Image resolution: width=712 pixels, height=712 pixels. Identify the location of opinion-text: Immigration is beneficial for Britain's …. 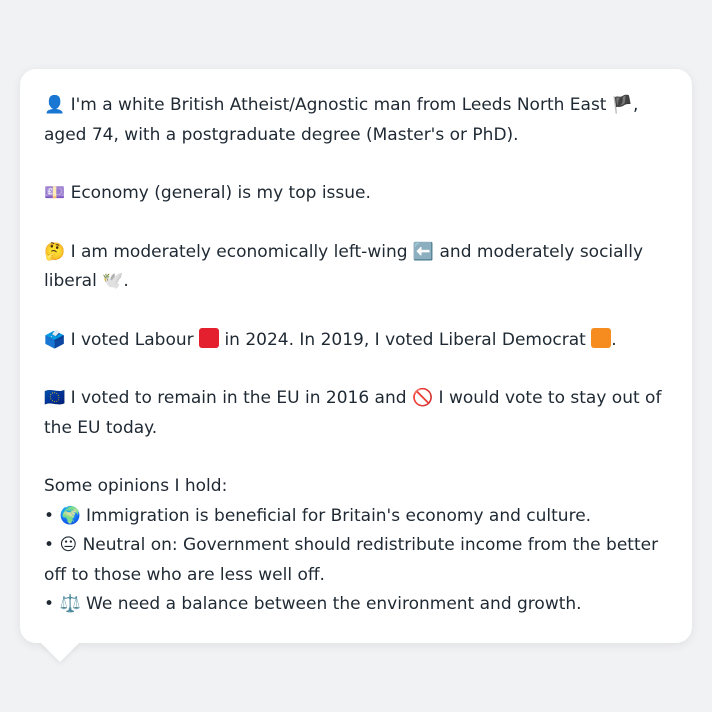
(339, 515).